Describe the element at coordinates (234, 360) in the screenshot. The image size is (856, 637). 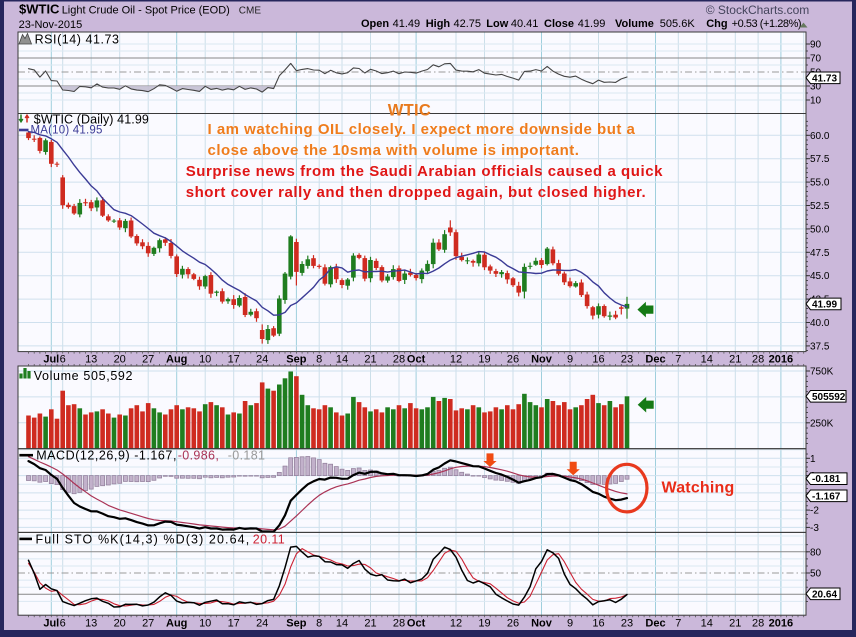
I see `svg-text: 17` at that location.